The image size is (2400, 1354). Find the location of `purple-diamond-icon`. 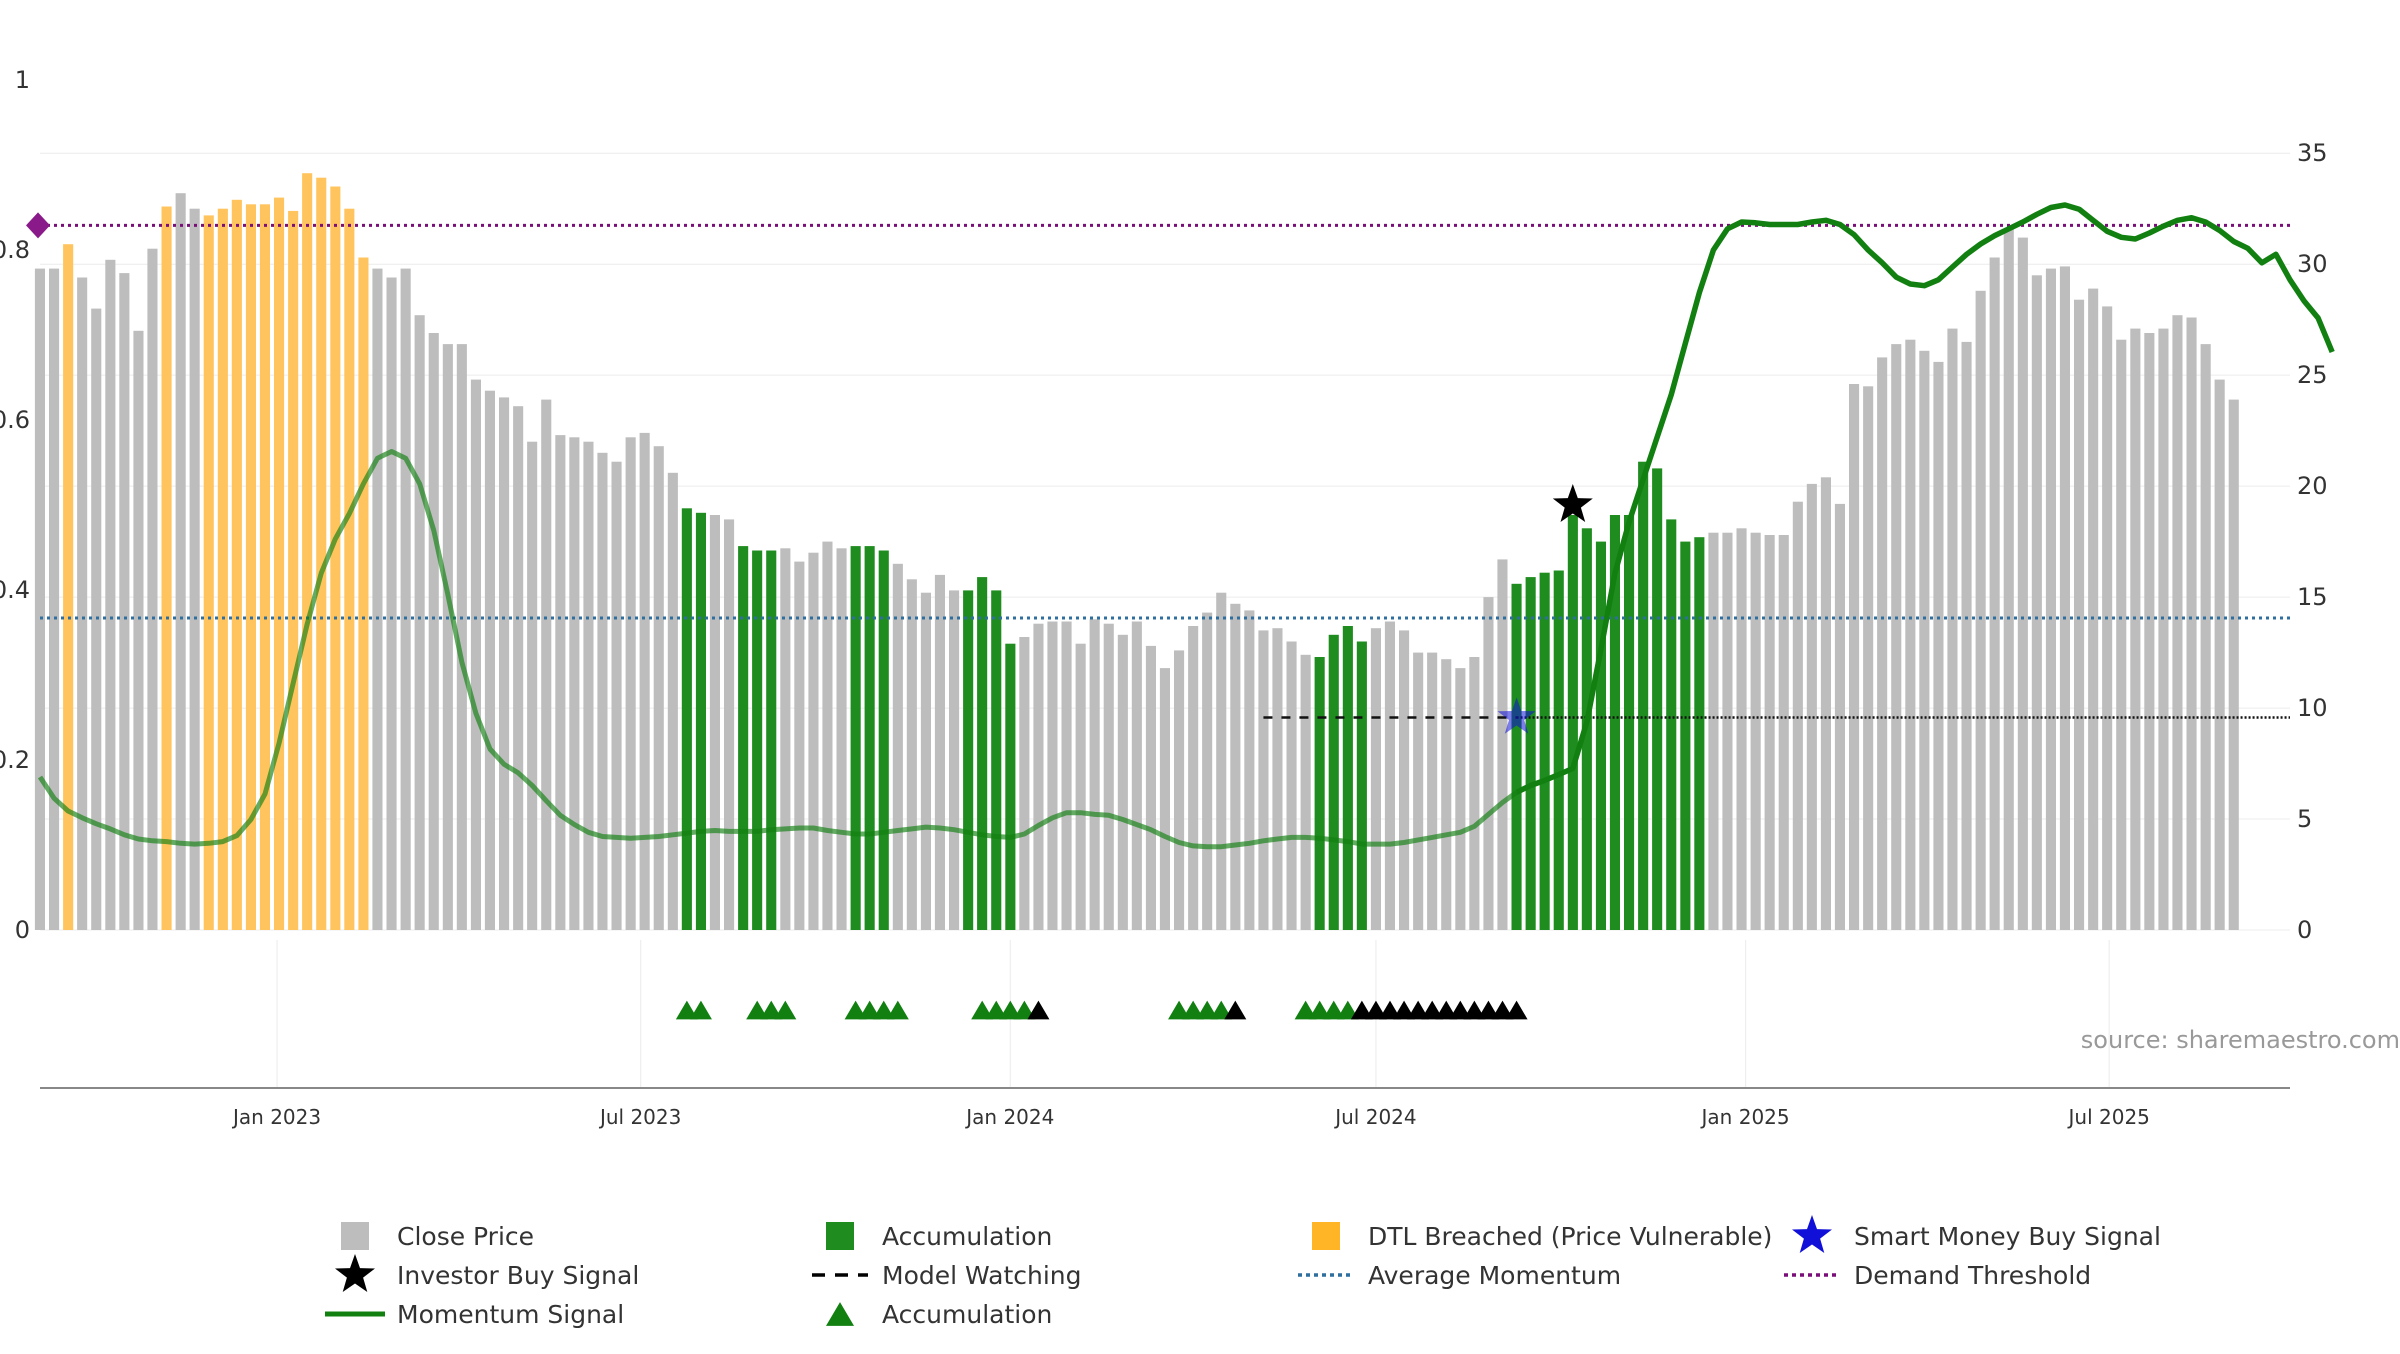

purple-diamond-icon is located at coordinates (38, 225).